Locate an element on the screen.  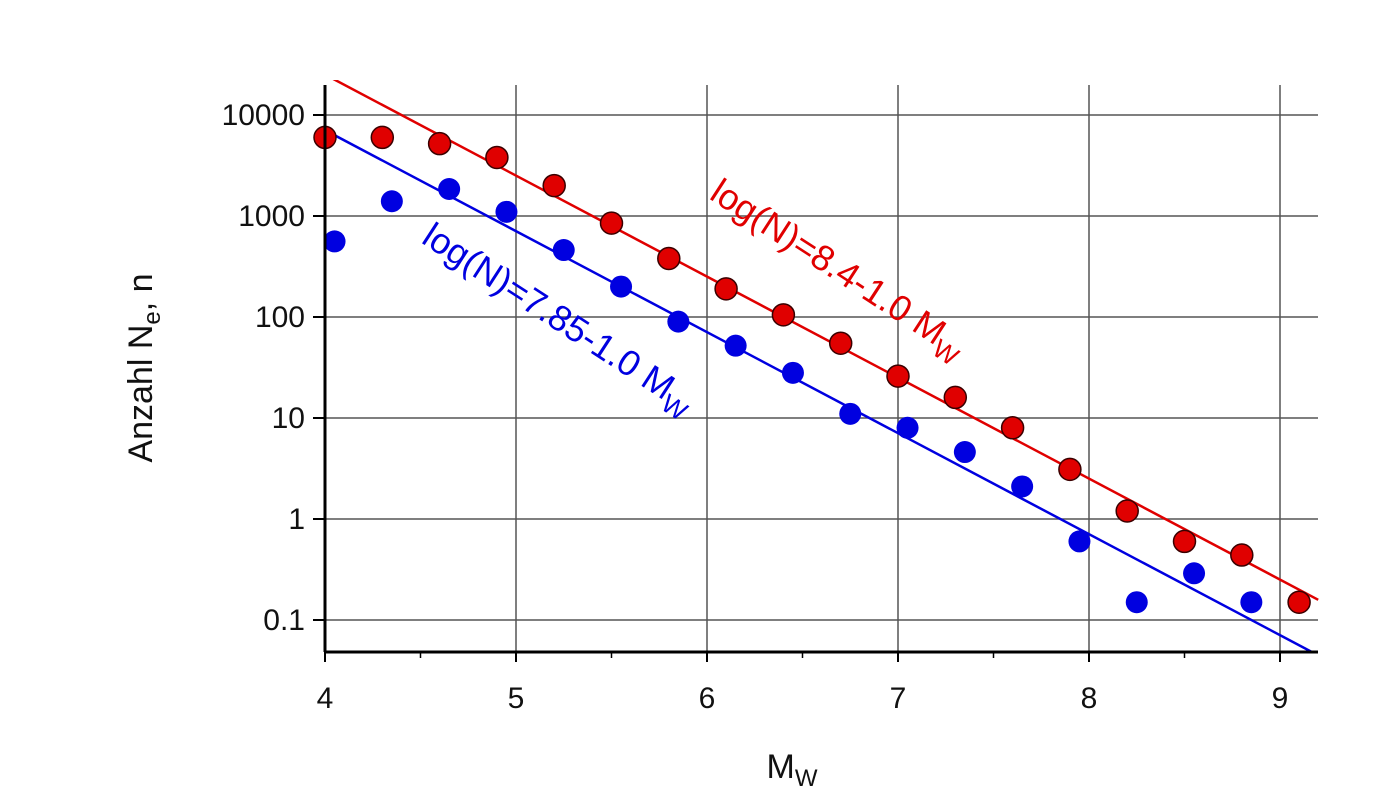
x-tick-label: 7 is located at coordinates (898, 698).